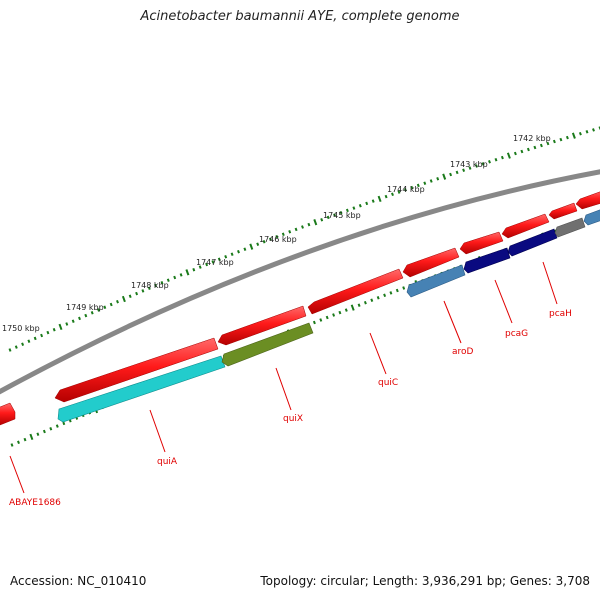 The width and height of the screenshot is (600, 600). I want to click on scale-label-1749: 1749 kbp, so click(85, 307).